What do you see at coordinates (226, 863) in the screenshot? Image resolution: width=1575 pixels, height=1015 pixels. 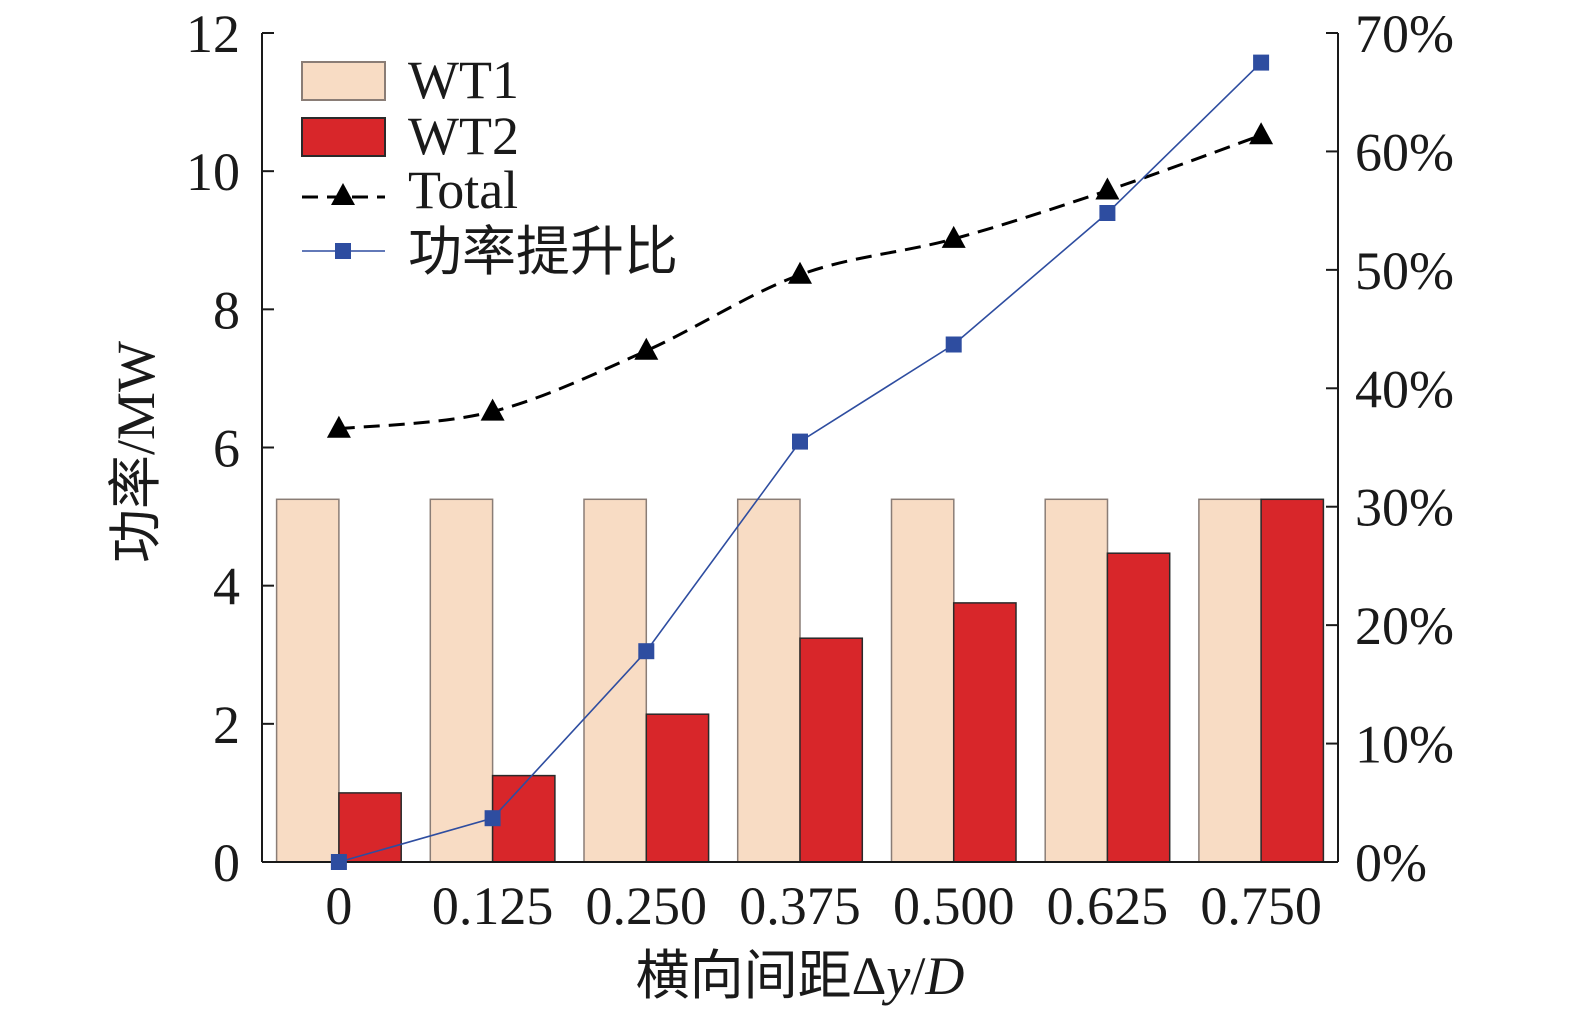 I see `left-y-tick-label-0: 0` at bounding box center [226, 863].